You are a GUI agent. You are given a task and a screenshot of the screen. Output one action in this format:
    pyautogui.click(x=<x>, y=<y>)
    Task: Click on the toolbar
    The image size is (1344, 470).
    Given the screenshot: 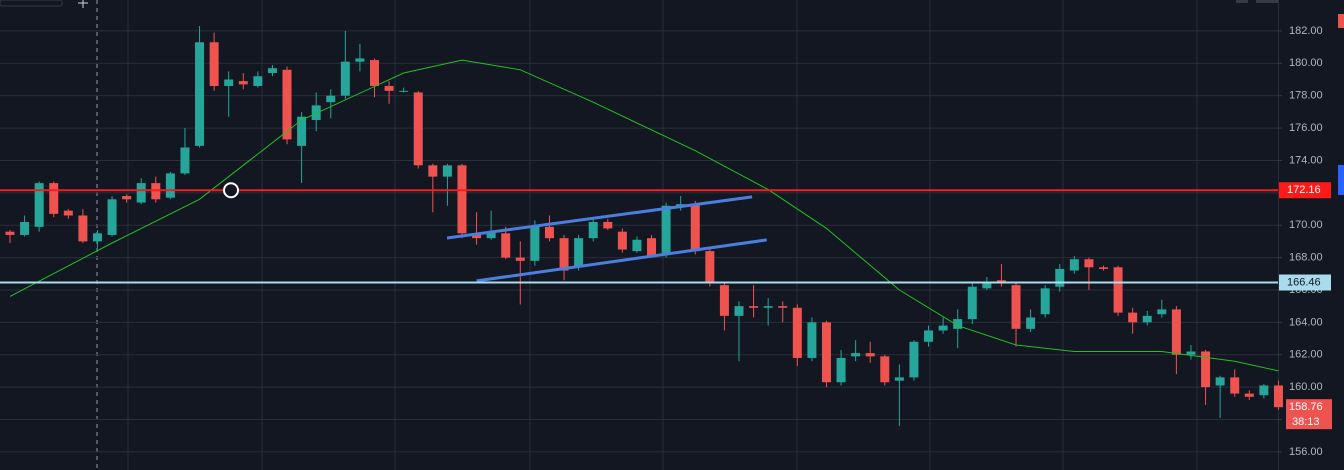 What is the action you would take?
    pyautogui.click(x=31, y=3)
    